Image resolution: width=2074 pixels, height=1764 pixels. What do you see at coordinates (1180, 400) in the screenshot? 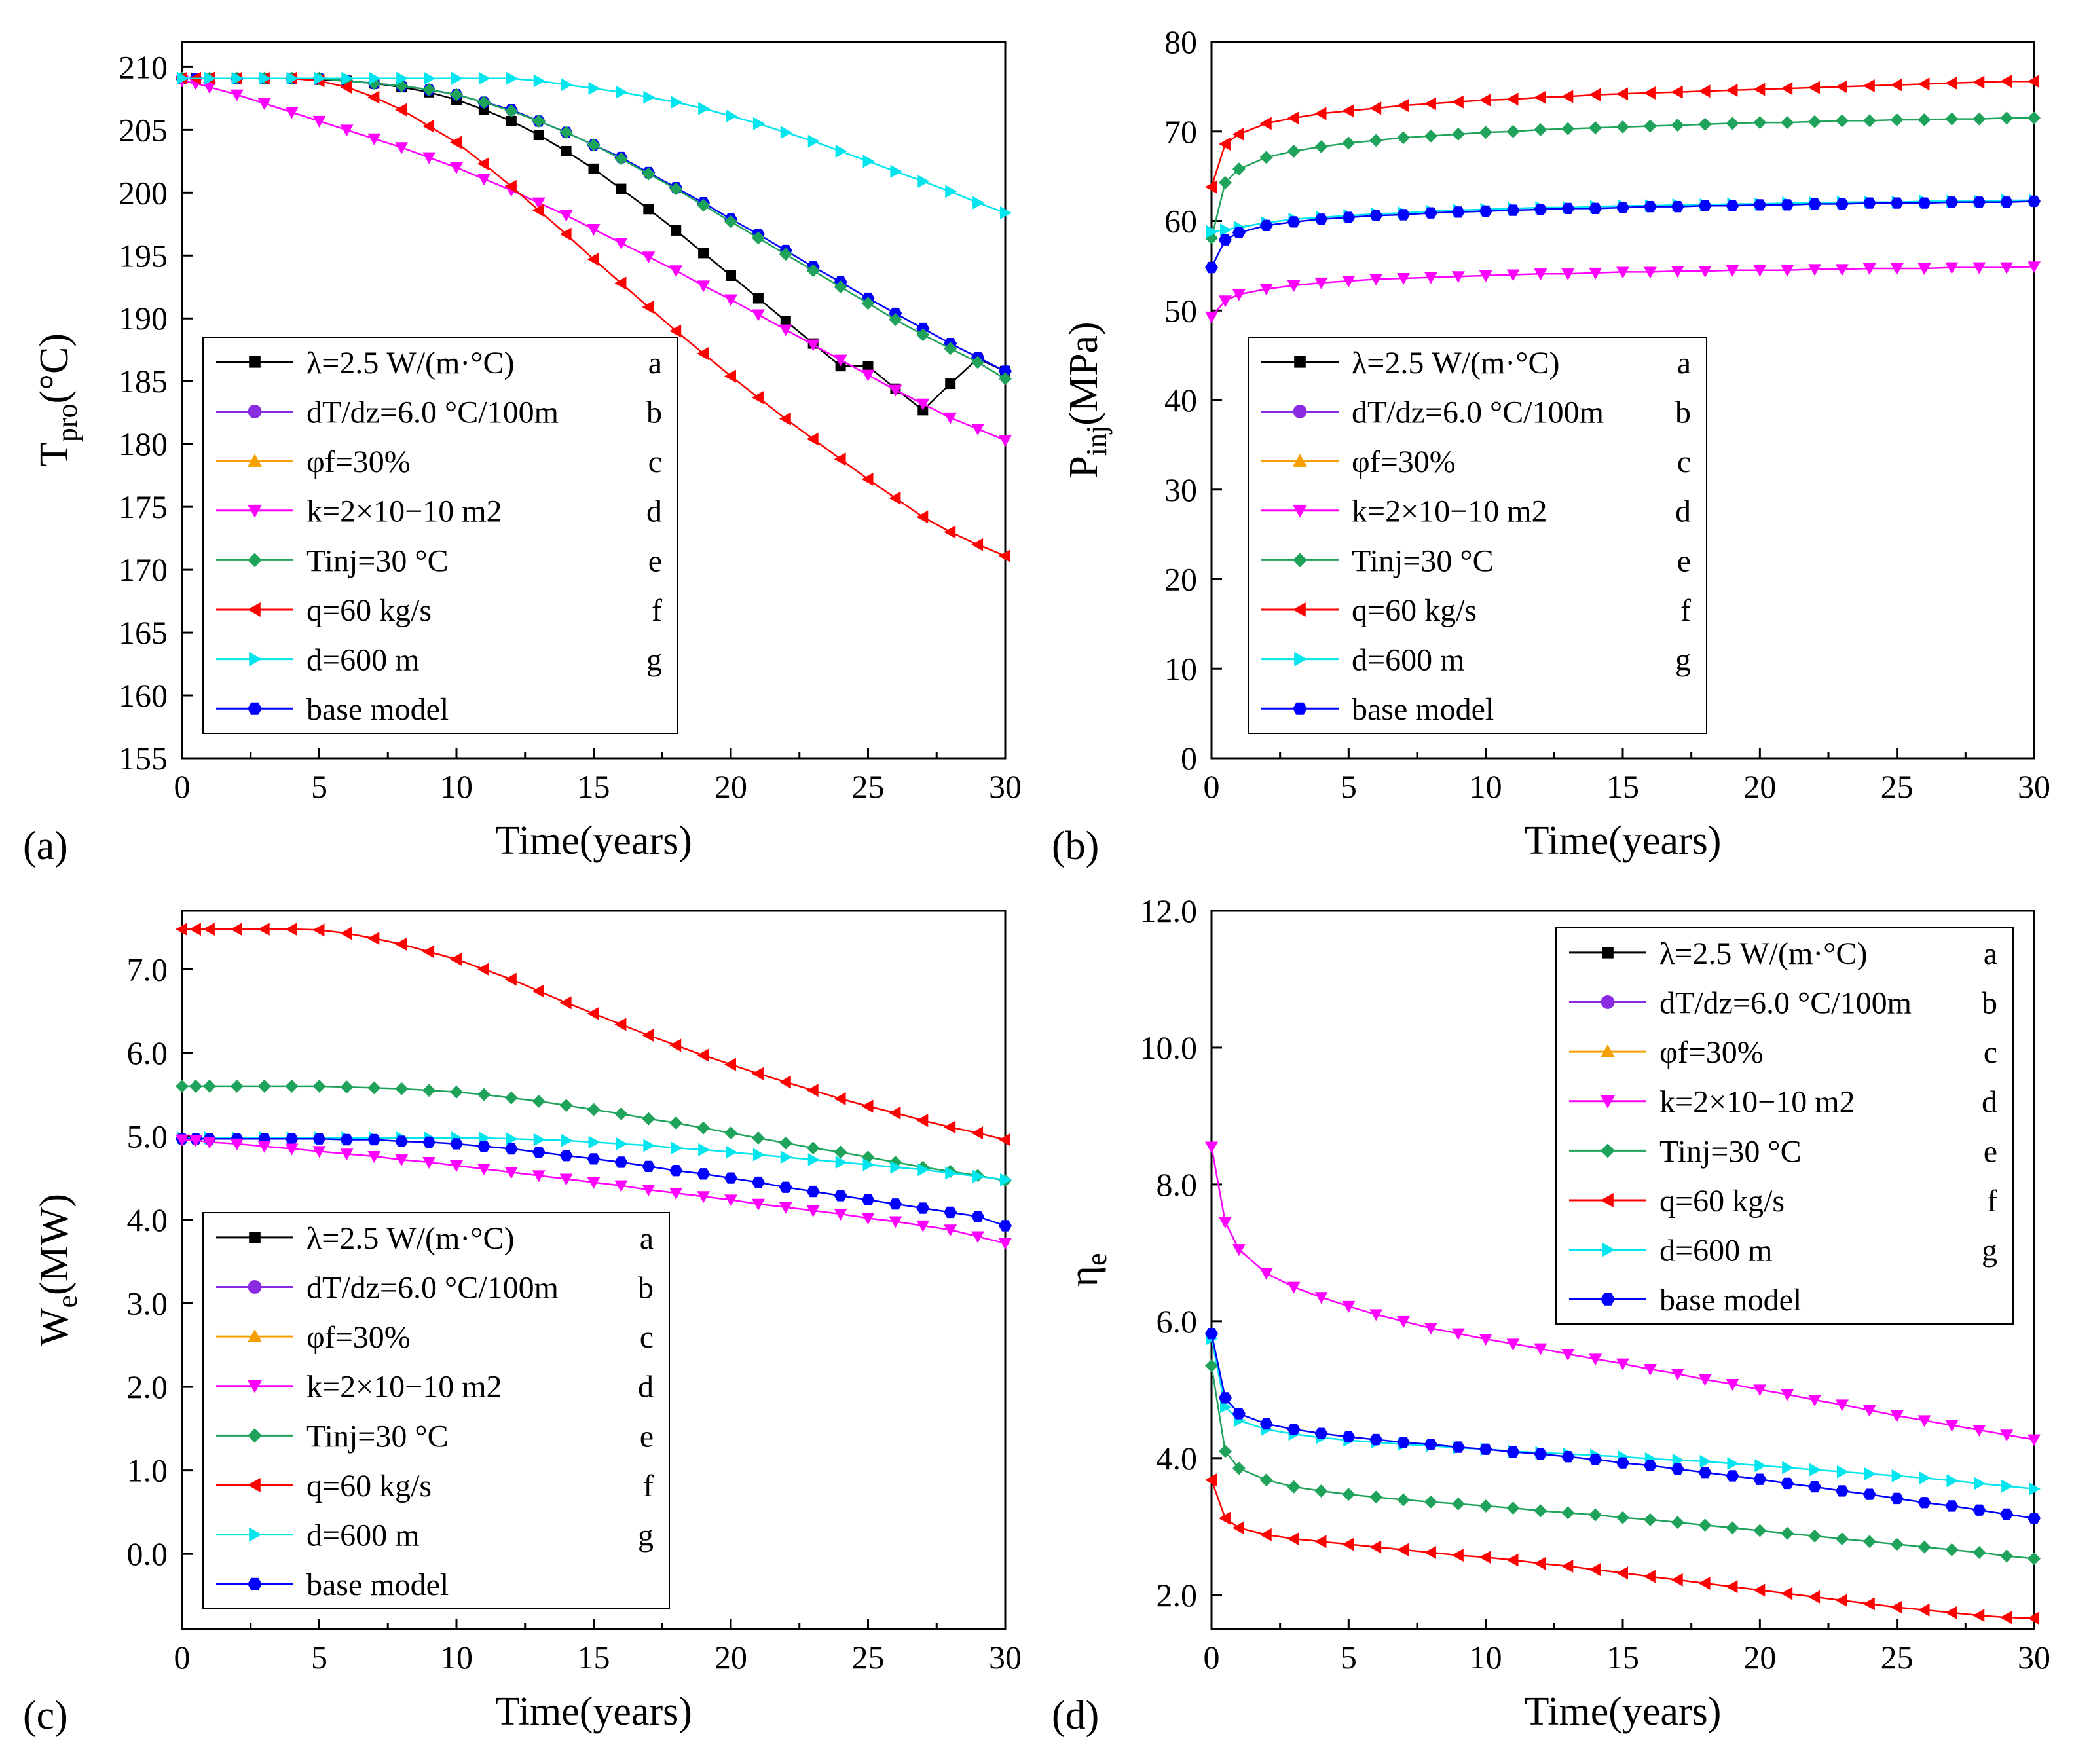
I see `y-tick-label: 40` at bounding box center [1180, 400].